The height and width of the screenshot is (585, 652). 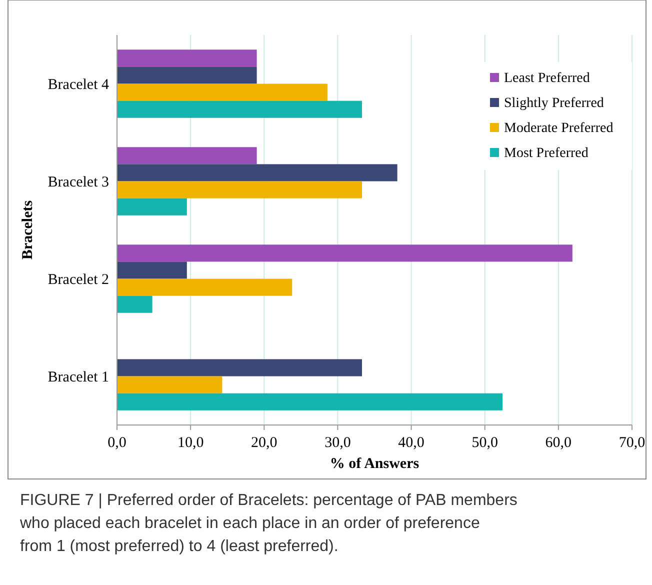 What do you see at coordinates (485, 443) in the screenshot?
I see `x-tick-label: 50,0` at bounding box center [485, 443].